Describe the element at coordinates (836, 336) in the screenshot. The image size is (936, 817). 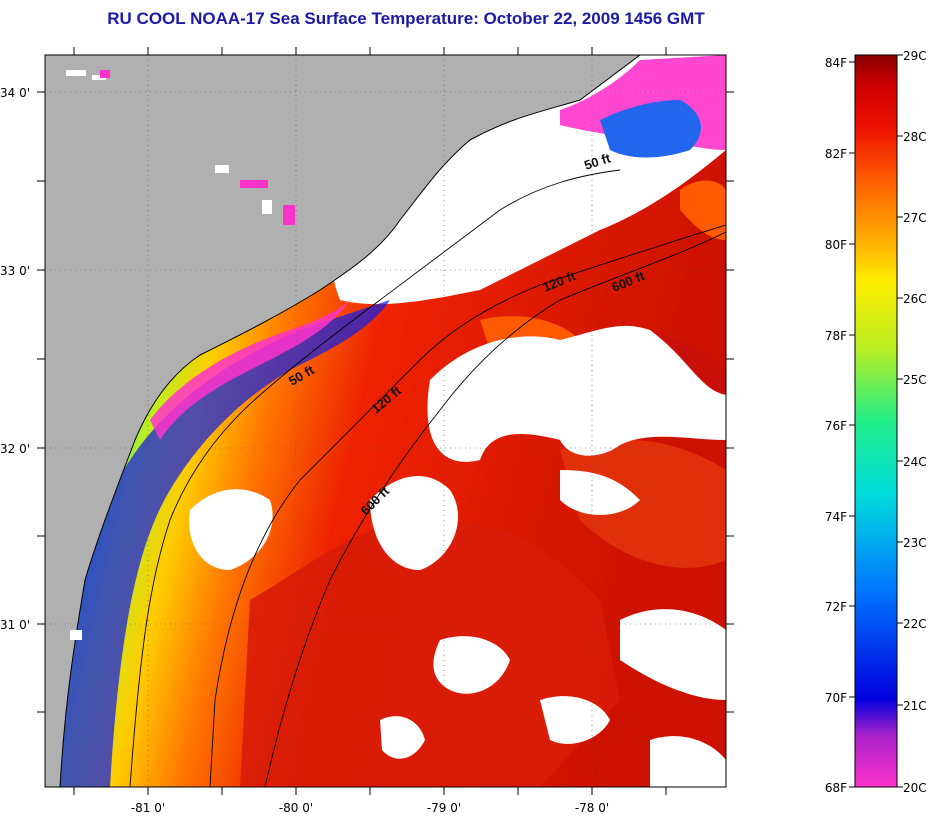
I see `cb-f-78: 78F` at that location.